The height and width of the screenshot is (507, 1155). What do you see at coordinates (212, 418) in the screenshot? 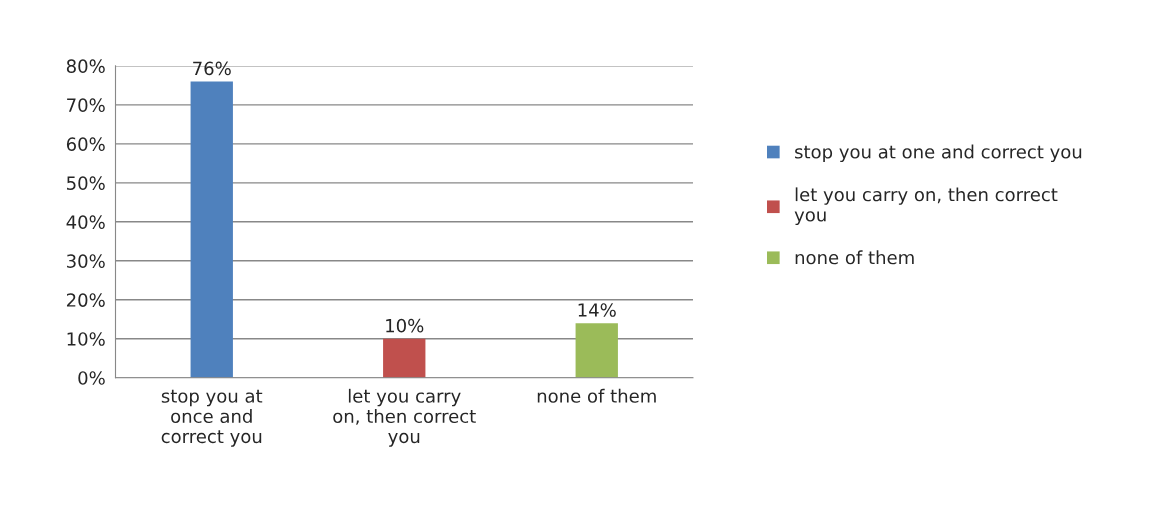
I see `x-tick-label: stop you at once and correct you` at bounding box center [212, 418].